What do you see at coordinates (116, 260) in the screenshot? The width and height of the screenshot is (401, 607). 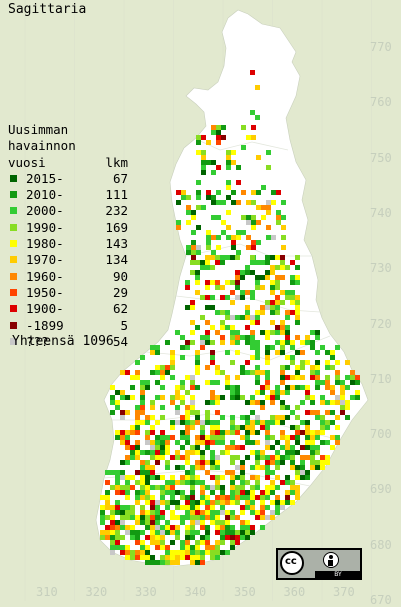 I see `legend-row-count: 134` at bounding box center [116, 260].